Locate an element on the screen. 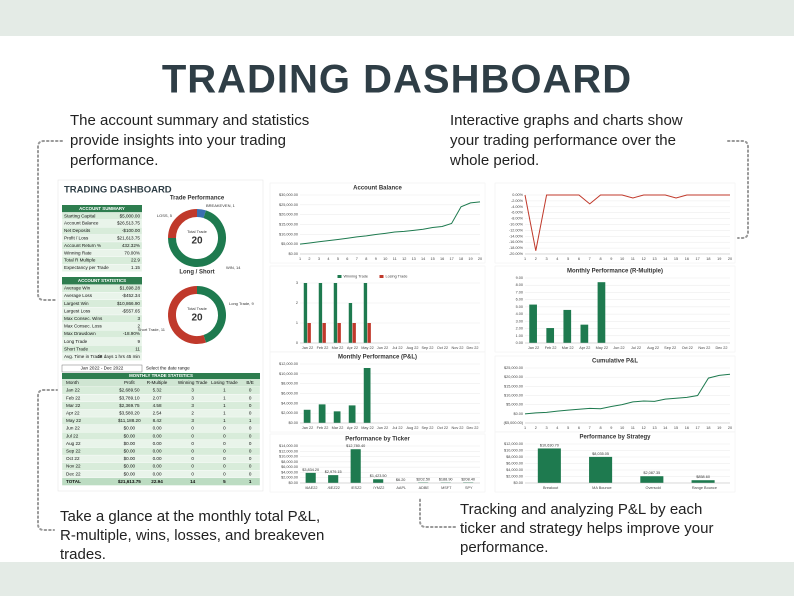 The width and height of the screenshot is (794, 596). y-tick-label: -20.00% is located at coordinates (516, 254).